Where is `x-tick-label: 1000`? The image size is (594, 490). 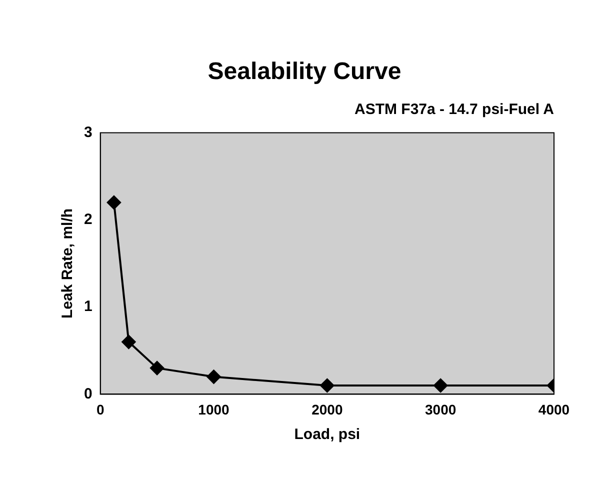
x-tick-label: 1000 is located at coordinates (214, 409).